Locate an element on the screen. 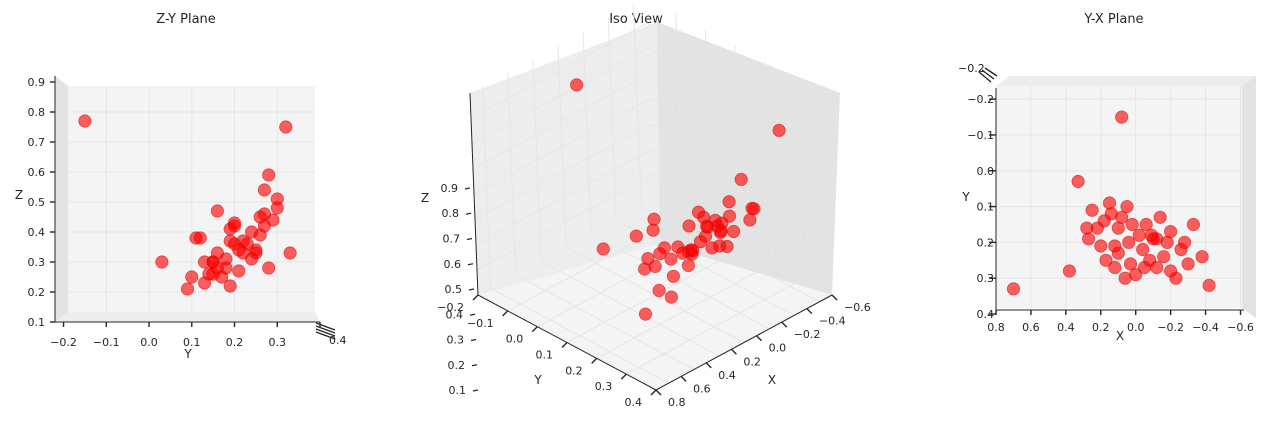  zy-y-tick-label: 0.7 is located at coordinates (37, 142).